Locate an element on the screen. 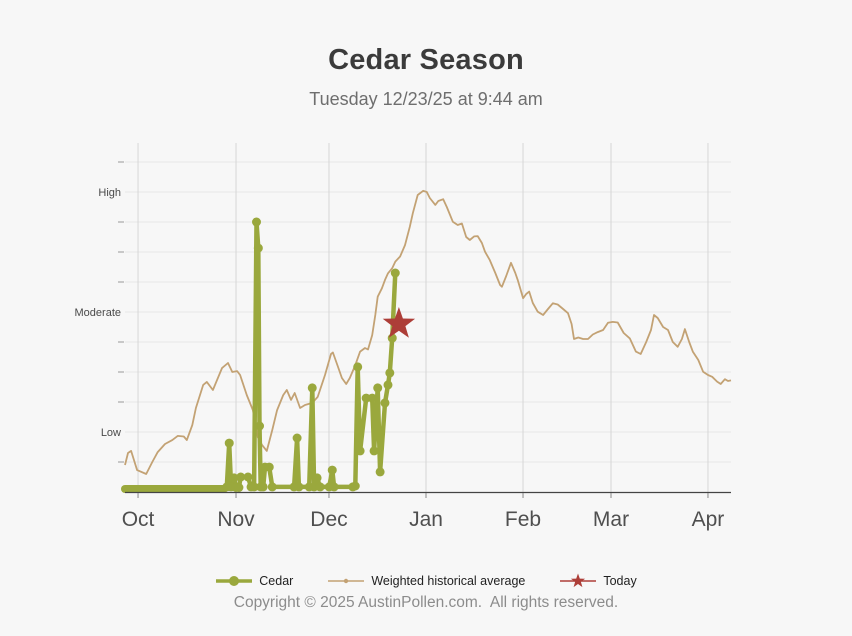  x-axis-label-feb: Feb is located at coordinates (523, 519).